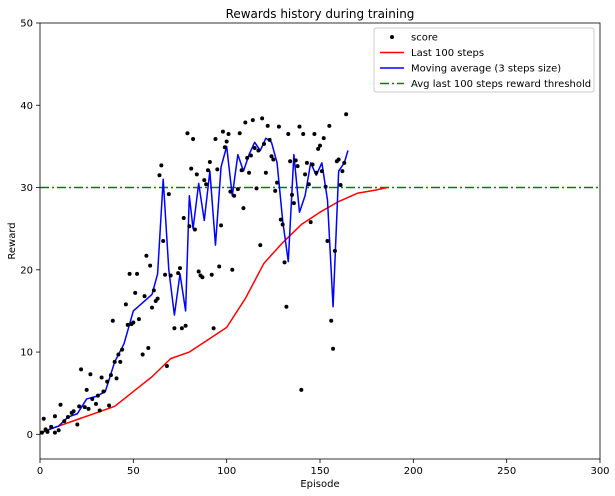  I want to click on x-tick-label: 0, so click(40, 471).